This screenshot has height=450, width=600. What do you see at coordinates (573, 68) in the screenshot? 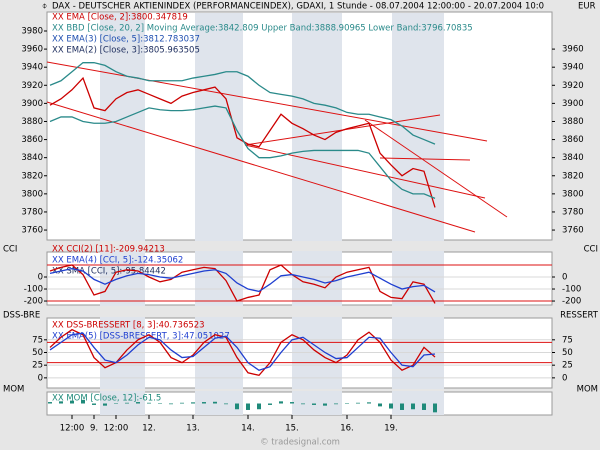
I see `y2-tick-label: 3940` at bounding box center [573, 68].